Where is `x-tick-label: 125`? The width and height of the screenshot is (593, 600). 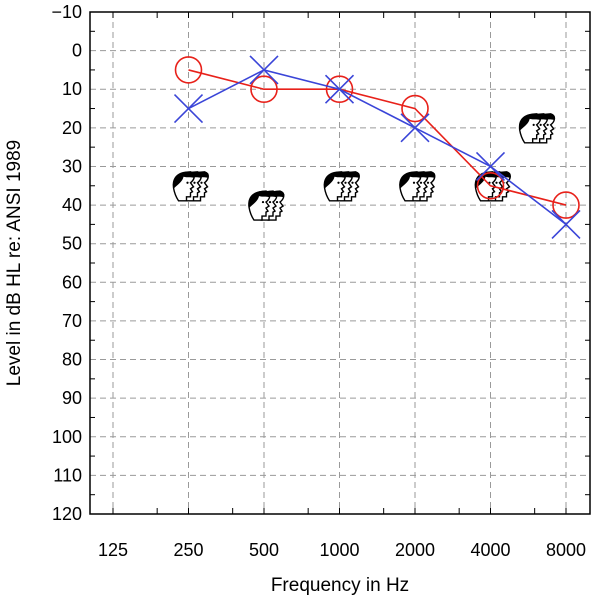
x-tick-label: 125 is located at coordinates (113, 550).